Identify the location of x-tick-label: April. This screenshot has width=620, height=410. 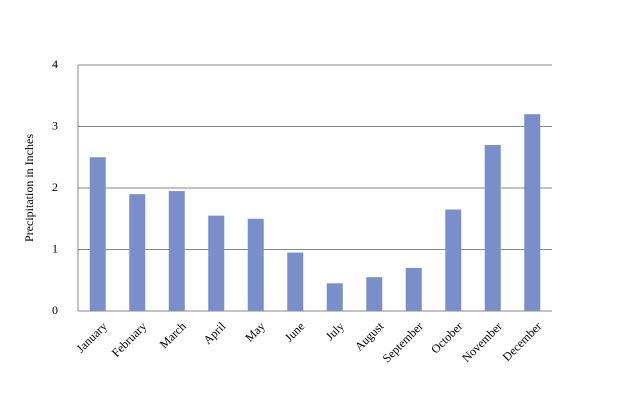
(214, 333).